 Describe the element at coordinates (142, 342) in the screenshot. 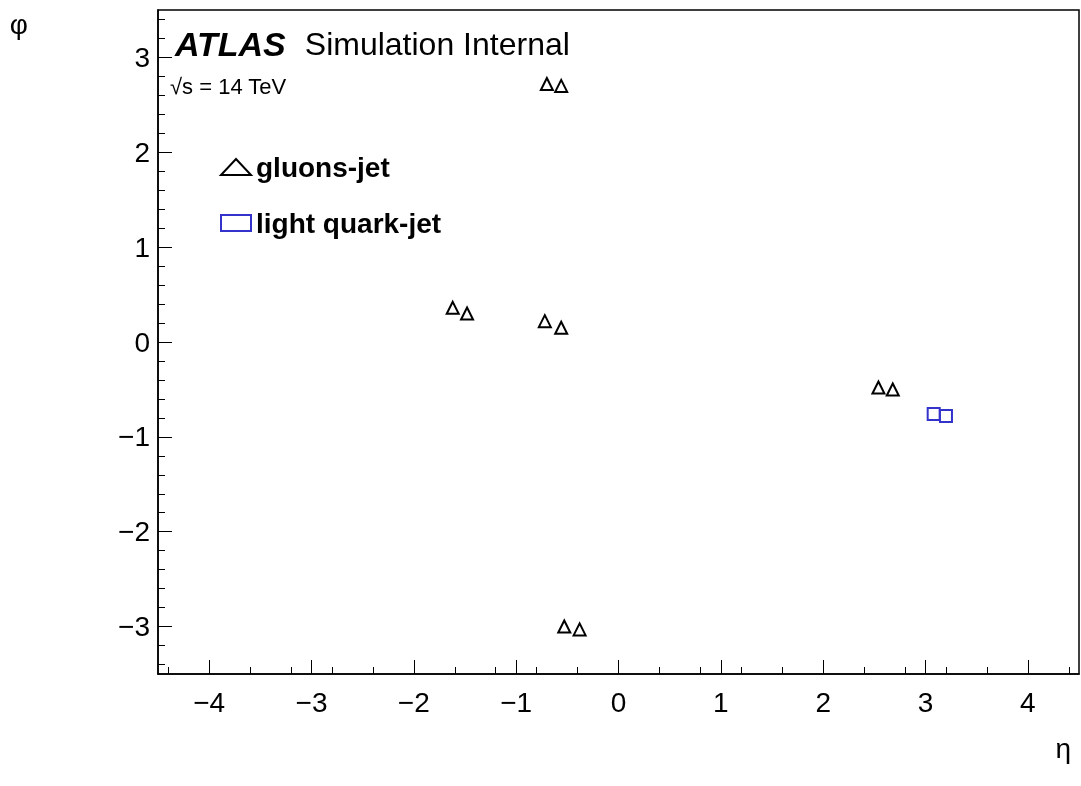

I see `y-tick-label: 0` at that location.